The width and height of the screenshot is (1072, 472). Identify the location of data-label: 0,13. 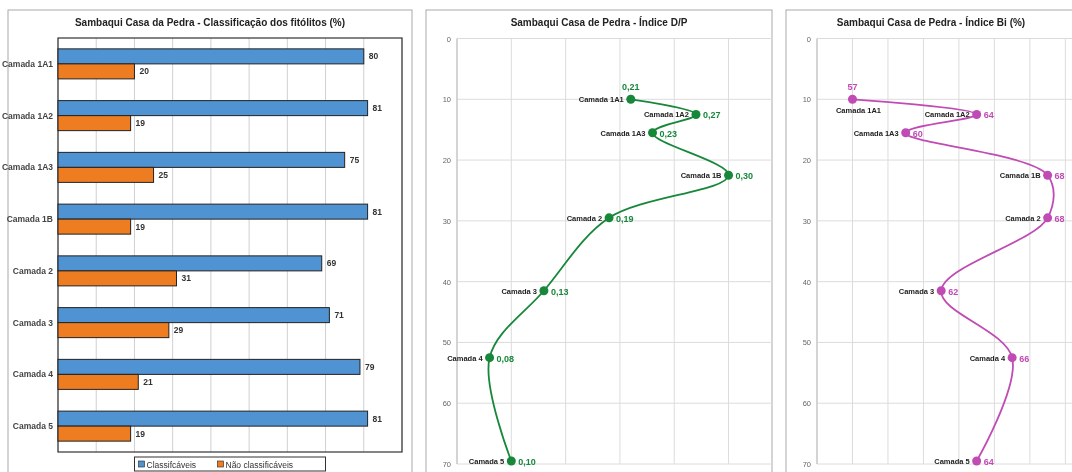
(559, 291).